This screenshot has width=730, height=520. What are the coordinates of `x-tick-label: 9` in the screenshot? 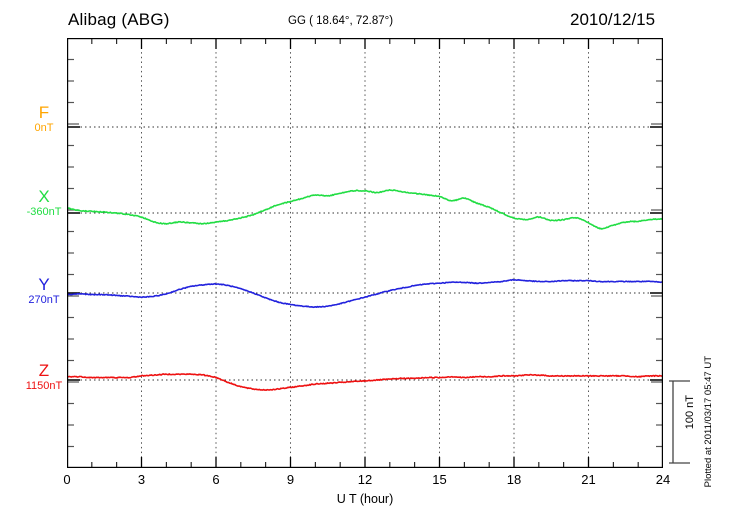 It's located at (290, 479).